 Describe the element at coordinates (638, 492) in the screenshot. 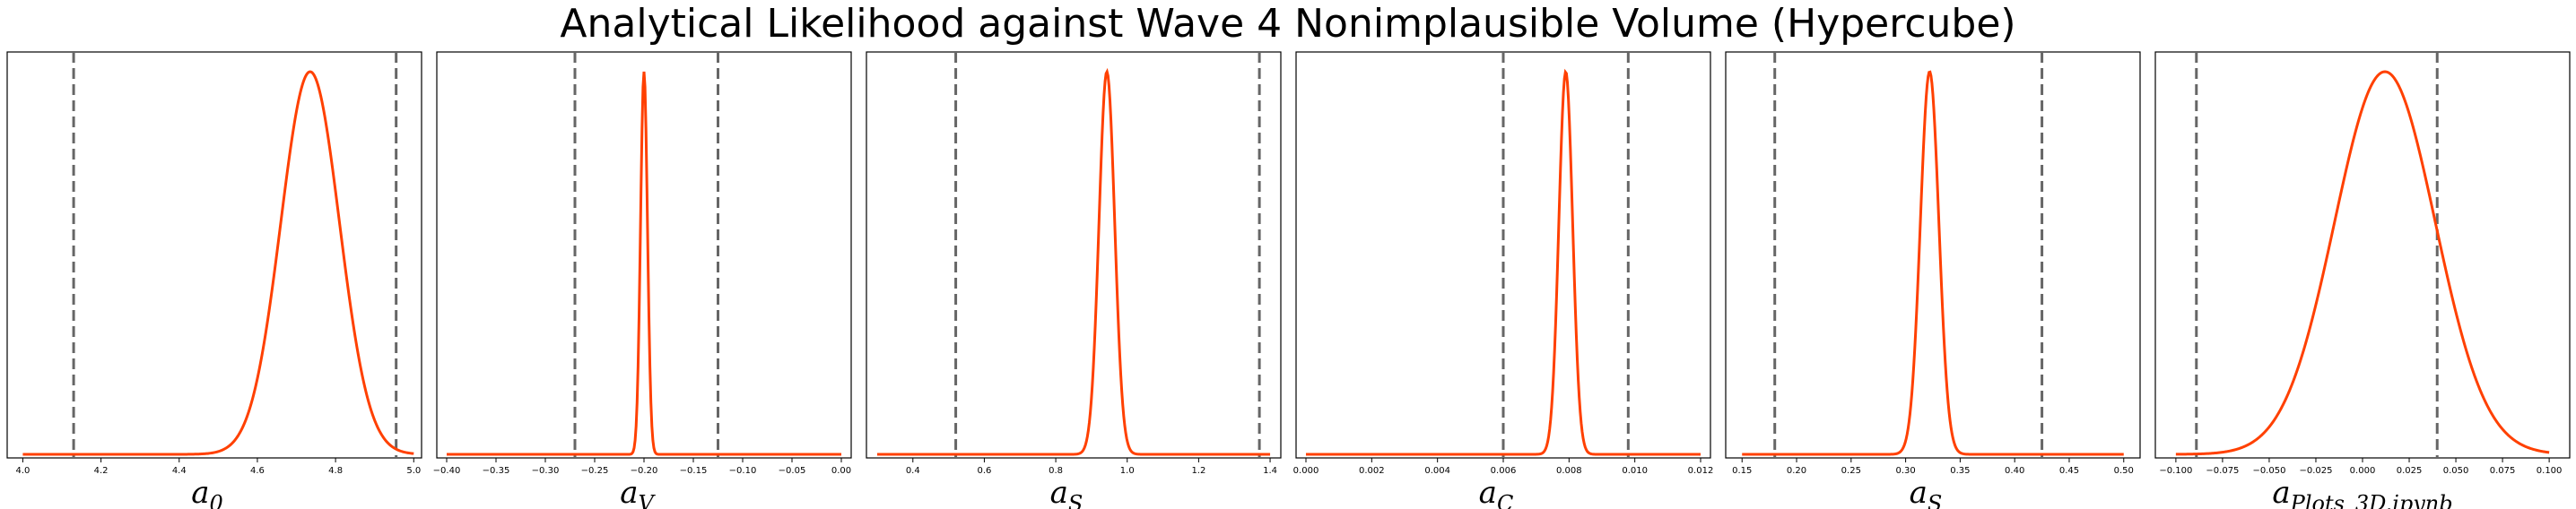

I see `x-axis-label: aV` at that location.